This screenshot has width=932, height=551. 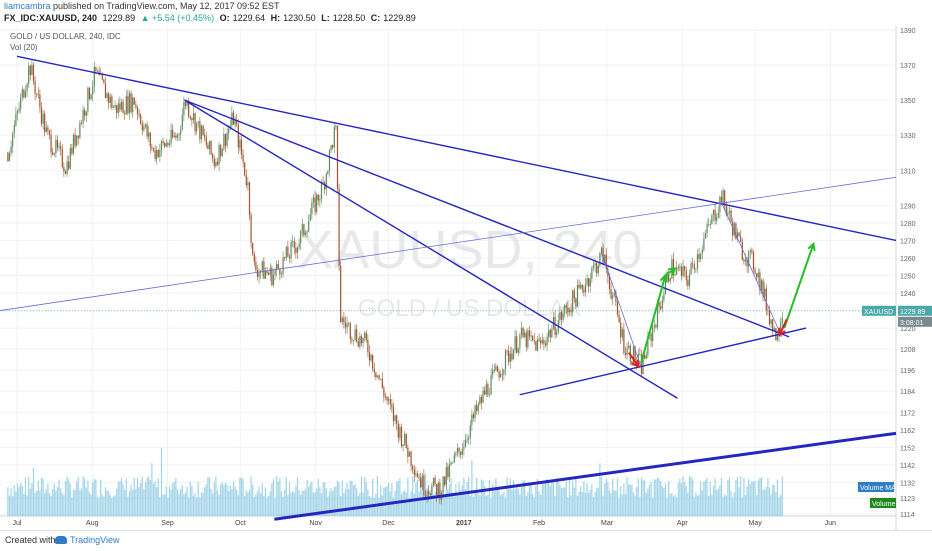 What do you see at coordinates (756, 523) in the screenshot?
I see `x-tick-label: May` at bounding box center [756, 523].